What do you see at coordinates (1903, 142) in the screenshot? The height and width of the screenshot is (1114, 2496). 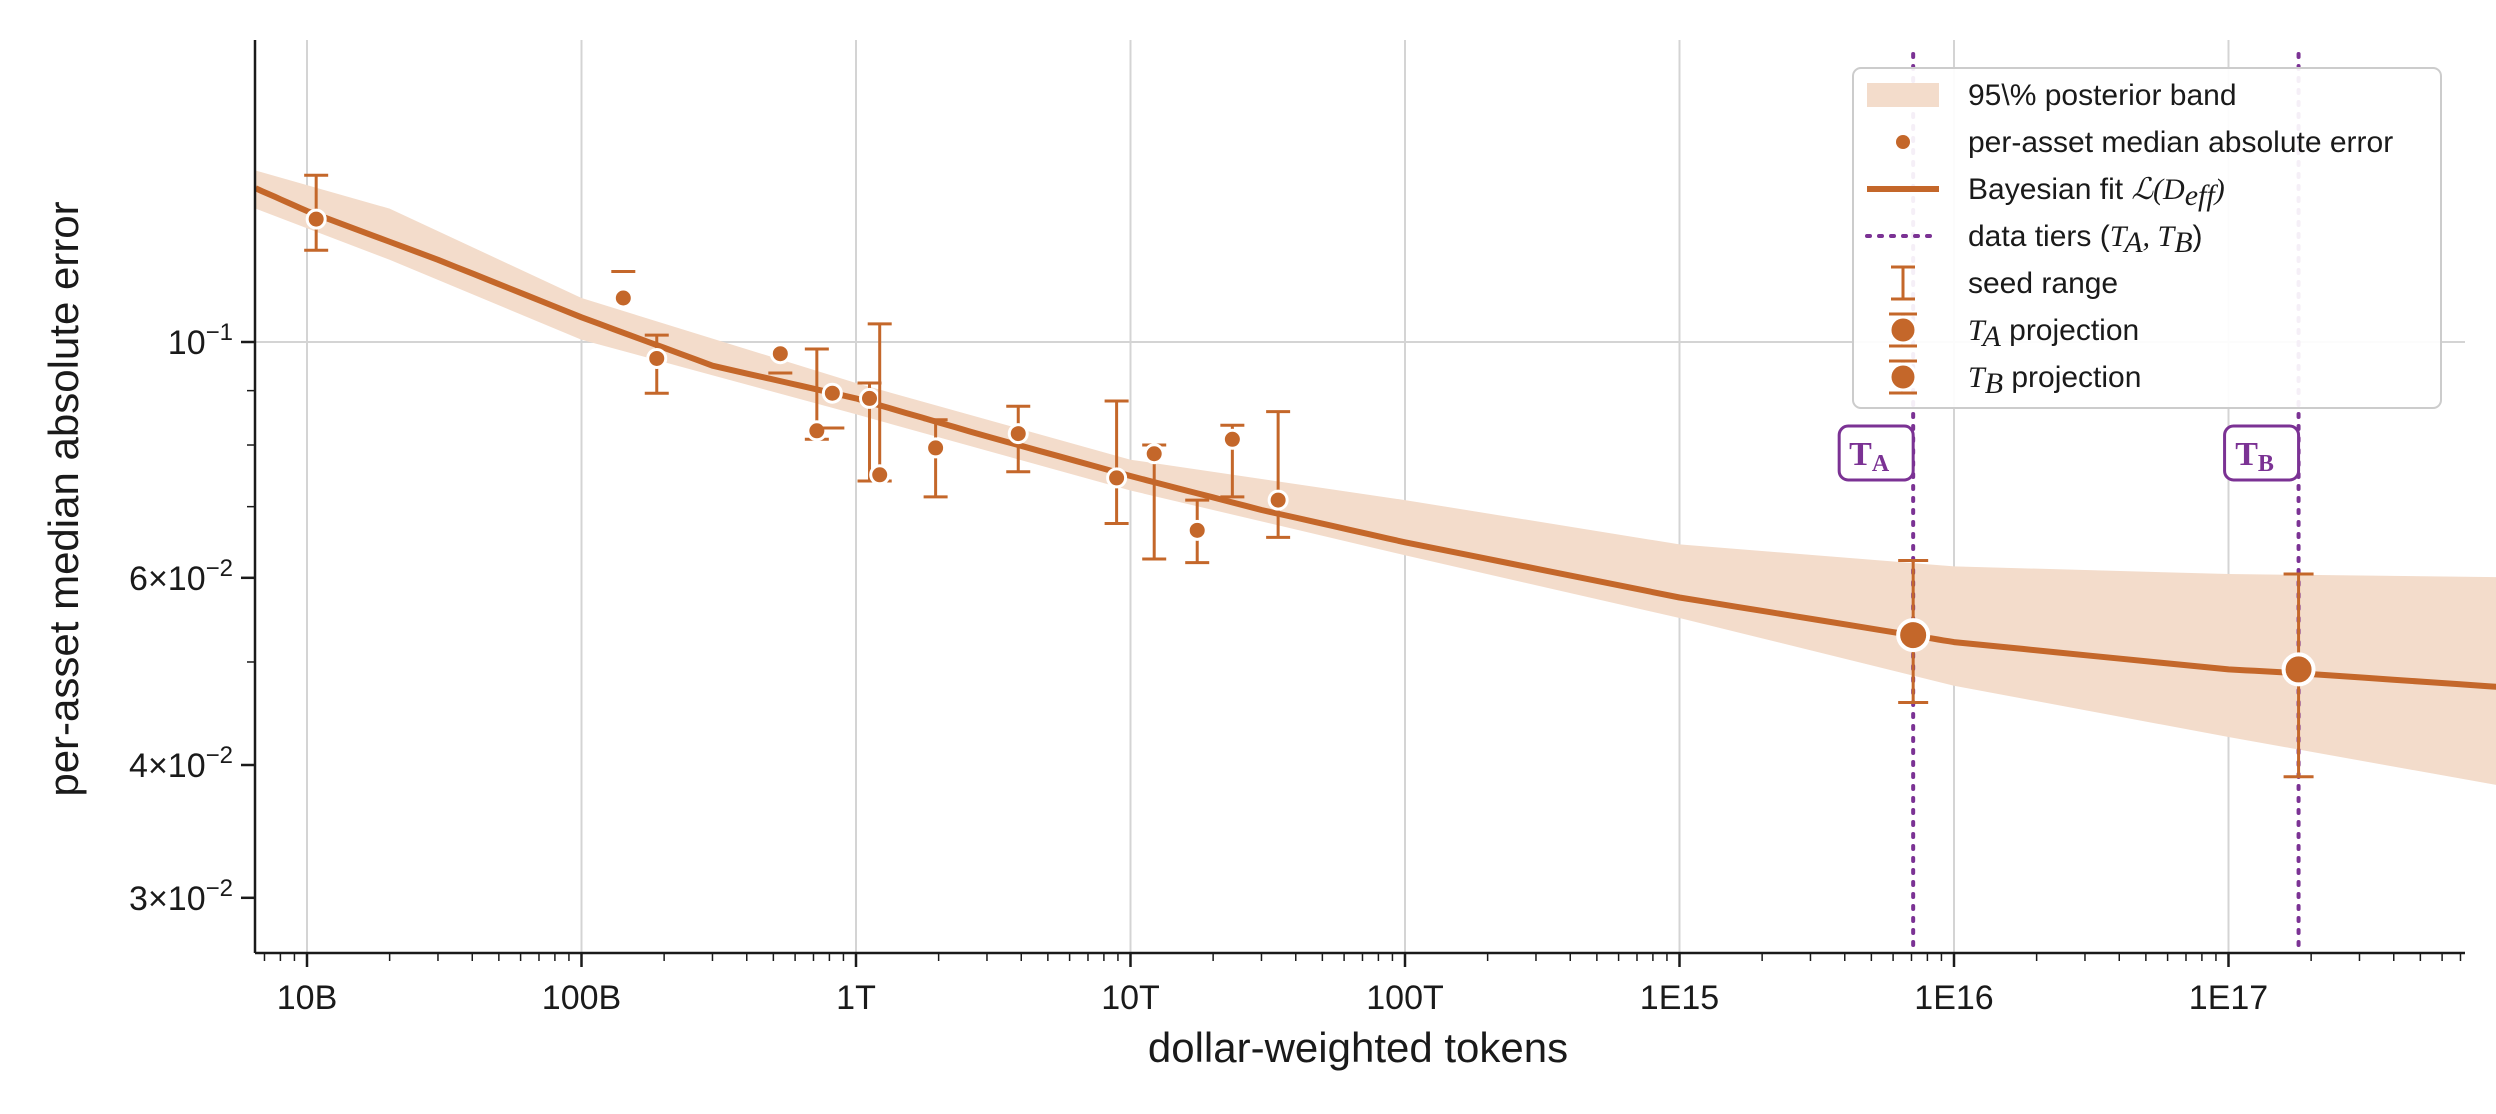 I see `legend-point-marker` at bounding box center [1903, 142].